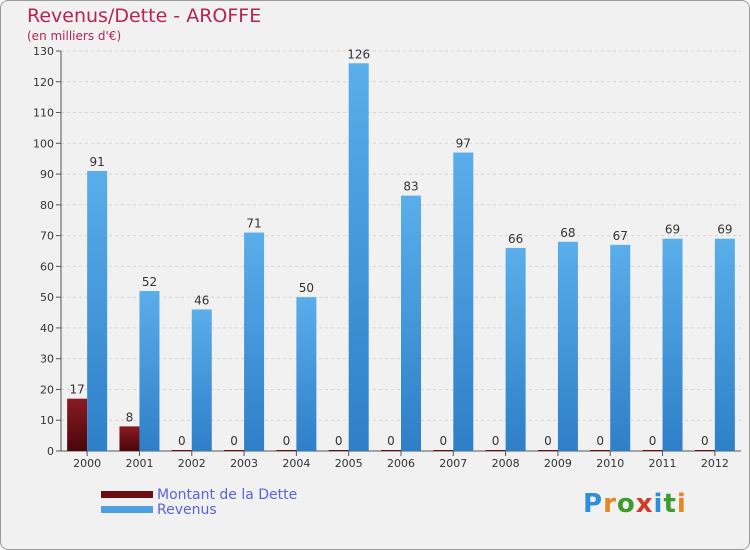  What do you see at coordinates (47, 297) in the screenshot?
I see `y-tick-label: 50` at bounding box center [47, 297].